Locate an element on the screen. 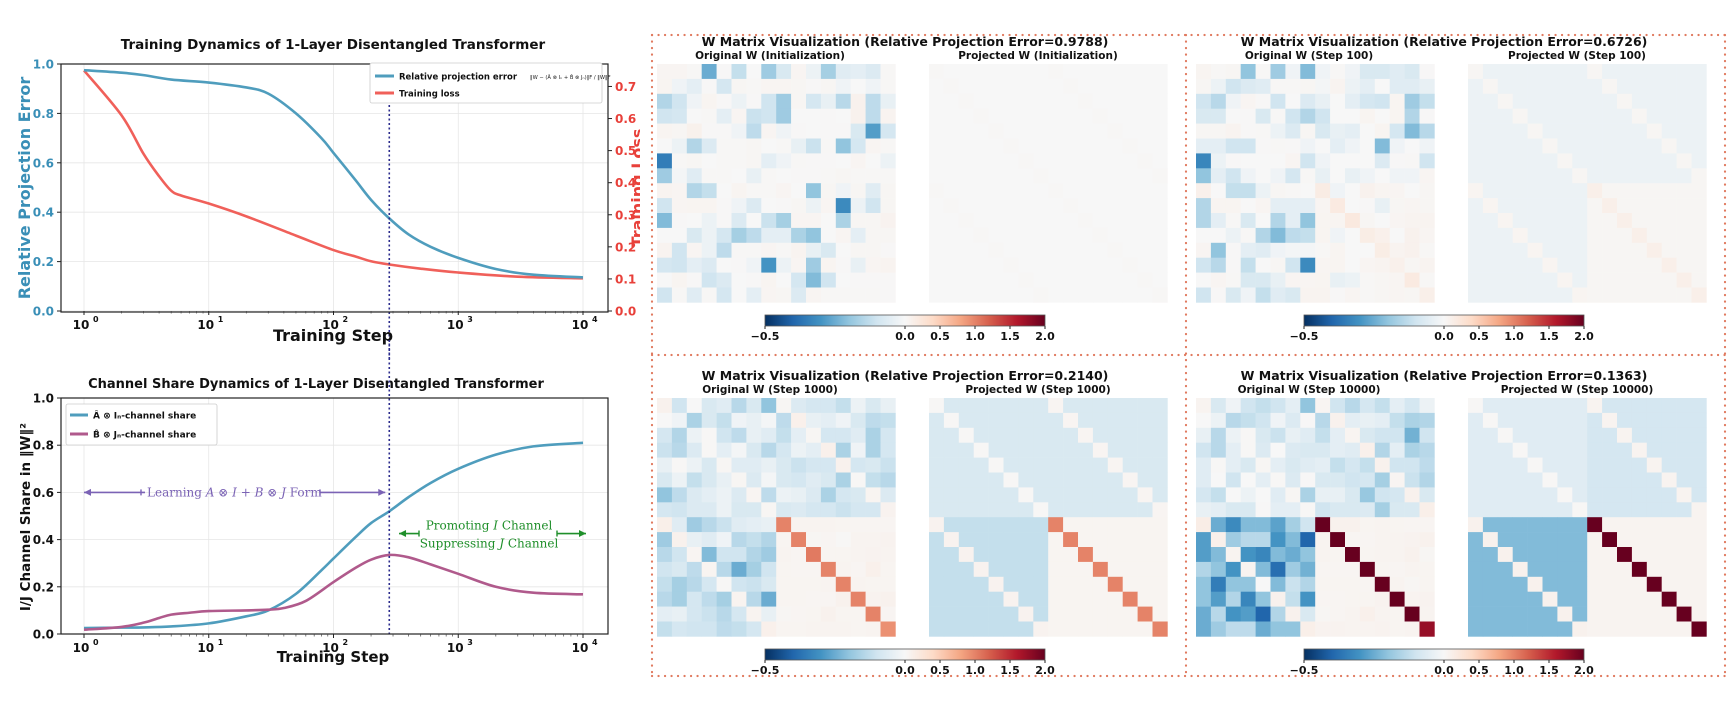  x-tick-label: 10 is located at coordinates (81, 325).